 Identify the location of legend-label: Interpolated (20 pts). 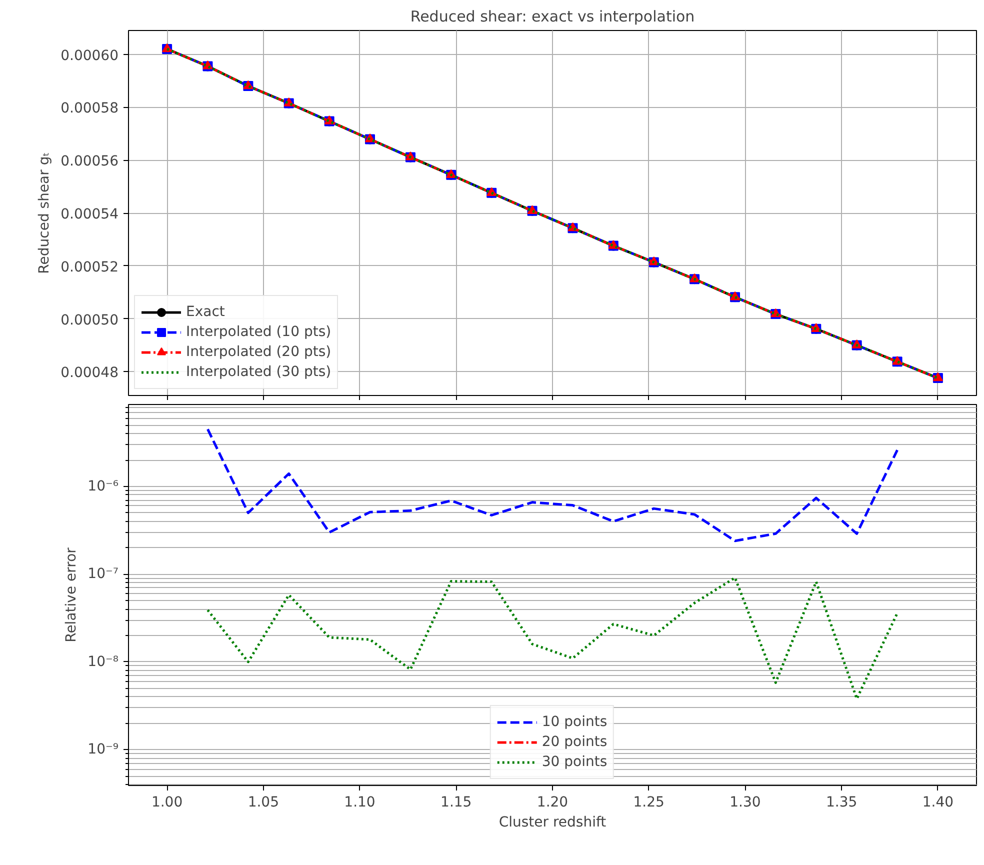
(259, 352).